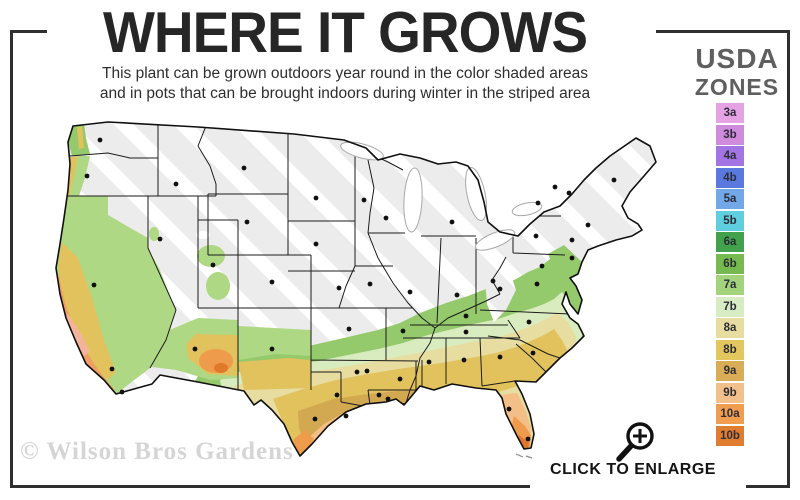  I want to click on frame-top-right, so click(723, 31).